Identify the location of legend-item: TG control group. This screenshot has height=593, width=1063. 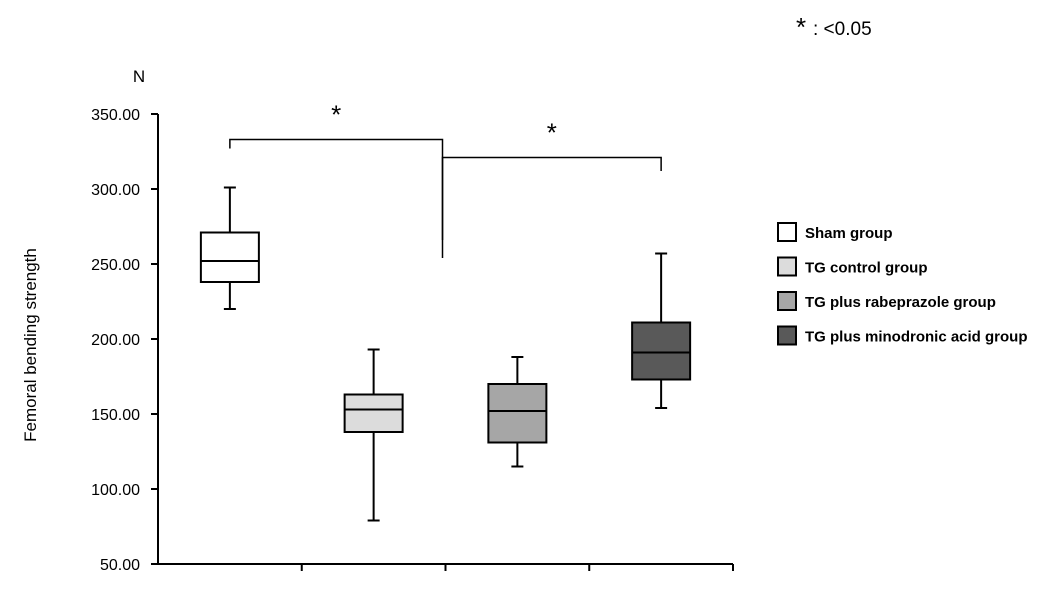
(852, 266).